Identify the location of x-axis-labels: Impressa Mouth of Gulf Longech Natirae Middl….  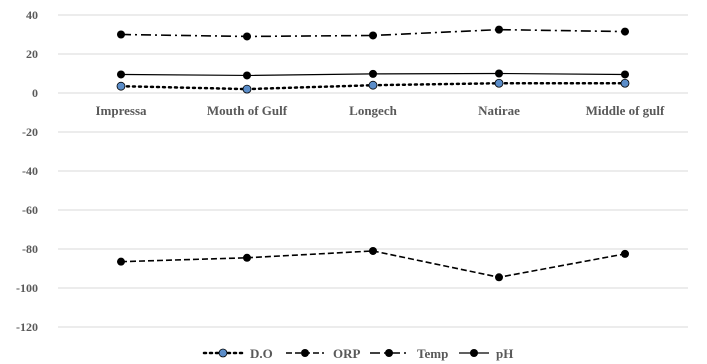
(380, 110).